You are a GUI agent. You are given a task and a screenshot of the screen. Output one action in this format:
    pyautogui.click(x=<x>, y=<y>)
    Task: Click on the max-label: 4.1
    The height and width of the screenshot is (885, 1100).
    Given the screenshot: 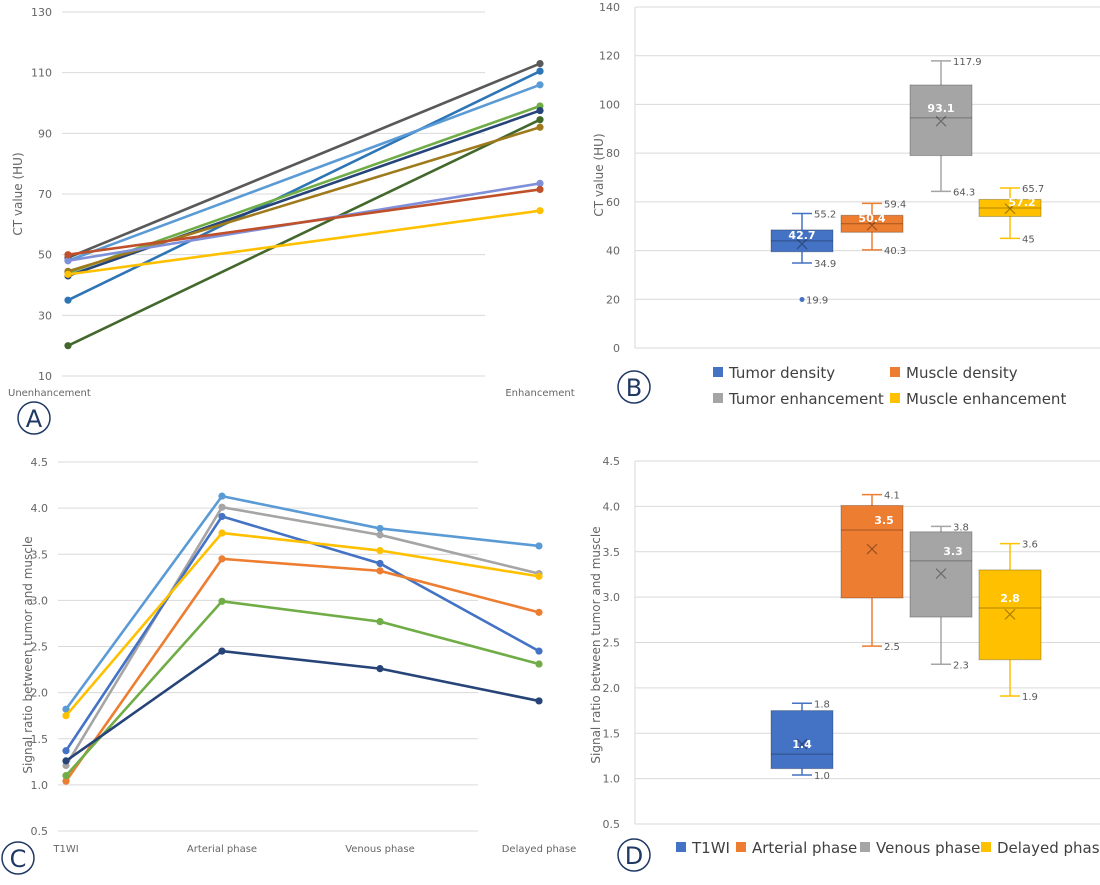 What is the action you would take?
    pyautogui.click(x=892, y=496)
    